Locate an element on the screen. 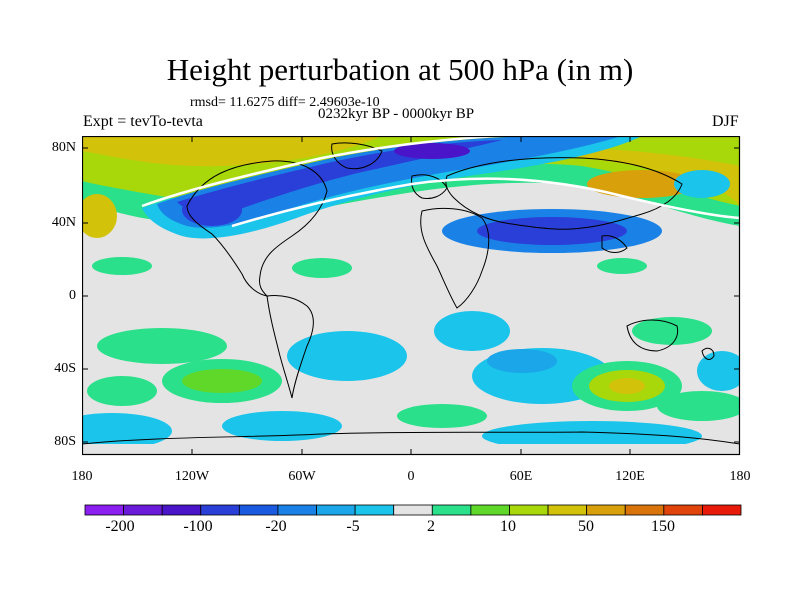  colorbar-label-2: 2 is located at coordinates (431, 526).